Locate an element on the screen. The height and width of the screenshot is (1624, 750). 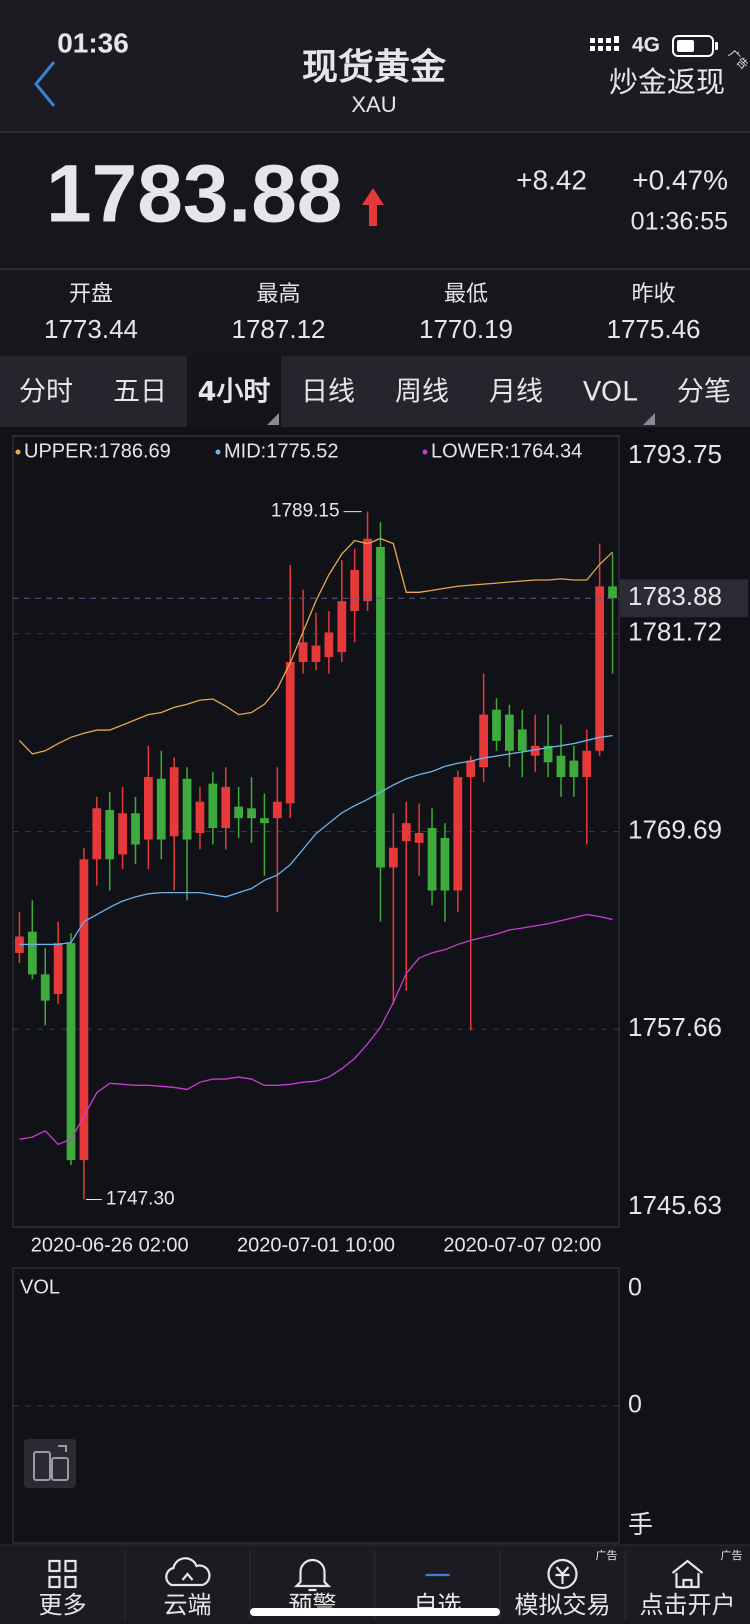
period-tabs: 分时 五日 4小时 日线 周线 月线 VOL 分笔 is located at coordinates (375, 391).